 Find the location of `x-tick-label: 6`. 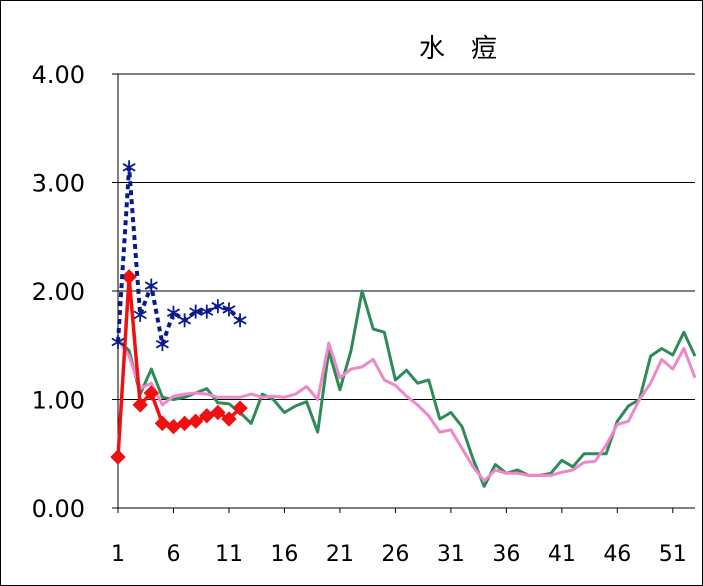

x-tick-label: 6 is located at coordinates (173, 554).